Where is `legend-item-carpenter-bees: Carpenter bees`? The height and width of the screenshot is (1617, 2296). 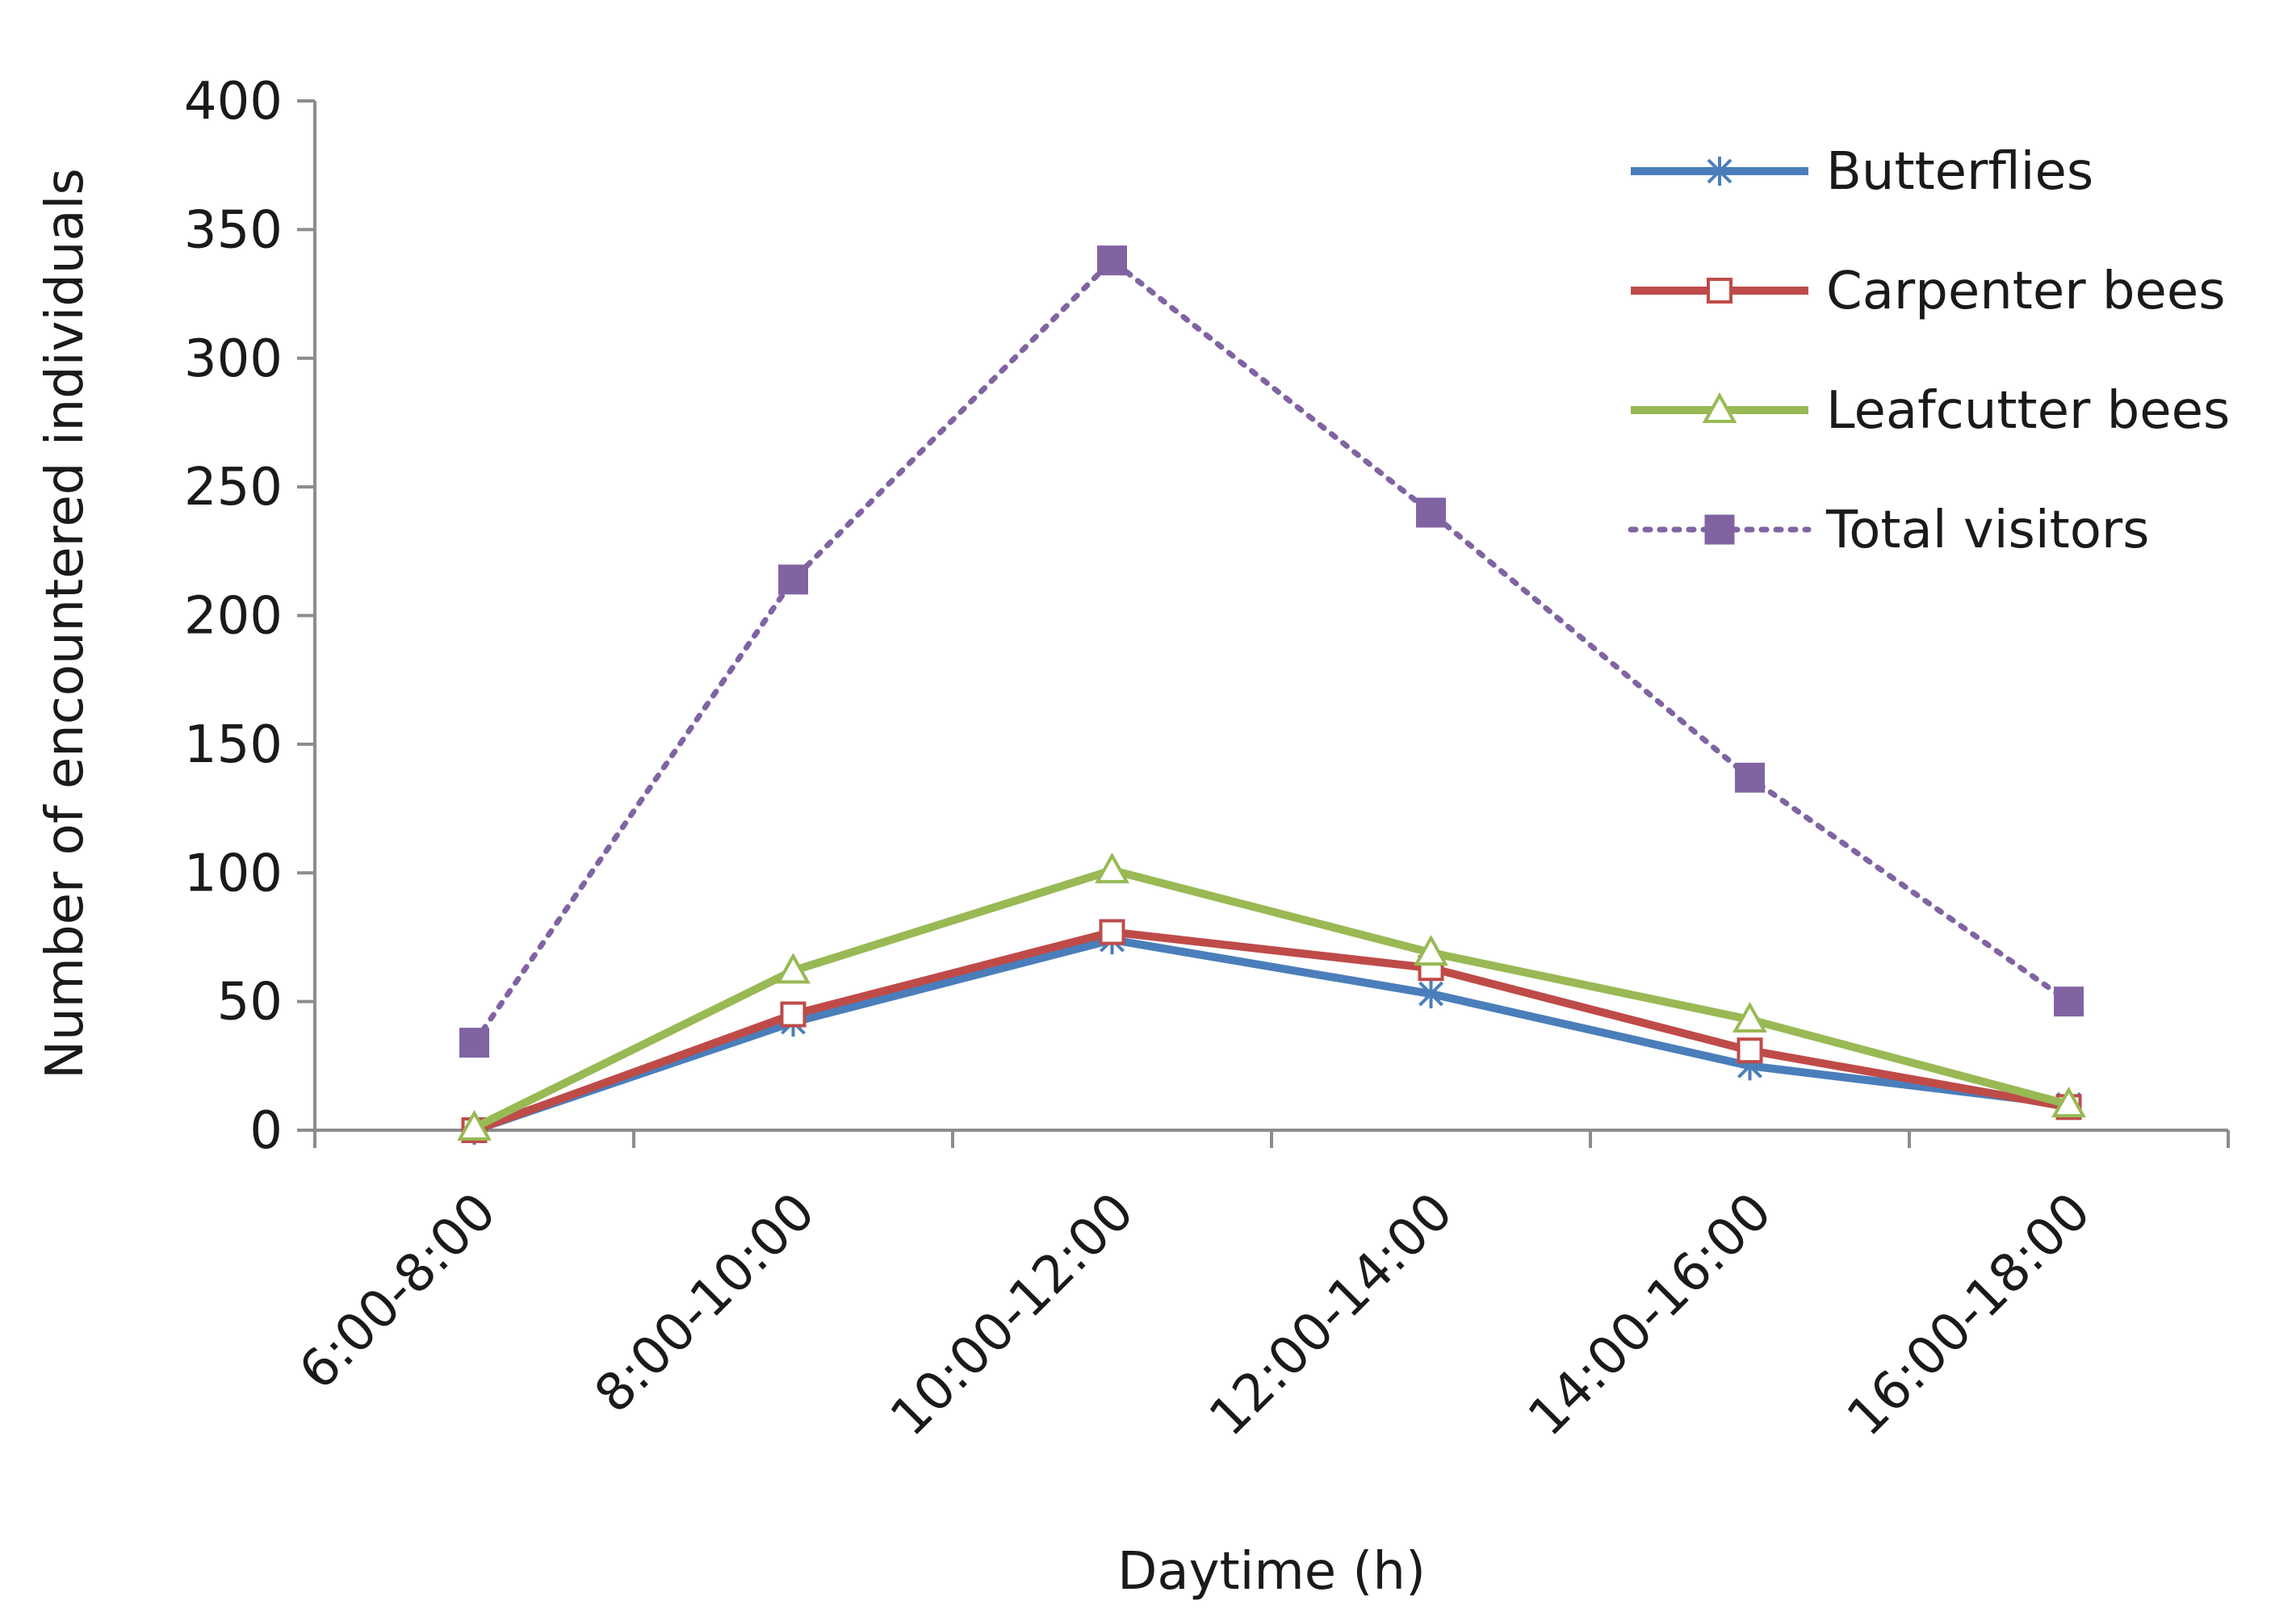
legend-item-carpenter-bees: Carpenter bees is located at coordinates (1928, 291).